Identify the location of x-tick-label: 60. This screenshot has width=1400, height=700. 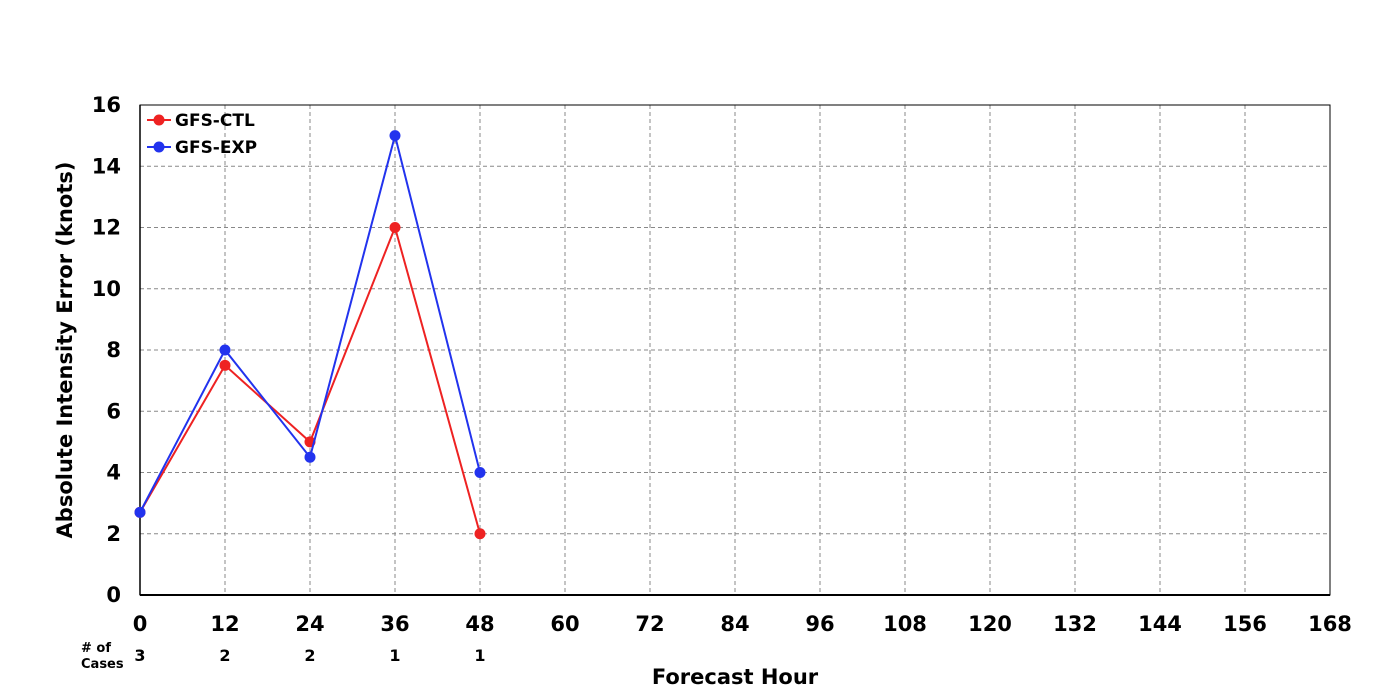
(564, 624).